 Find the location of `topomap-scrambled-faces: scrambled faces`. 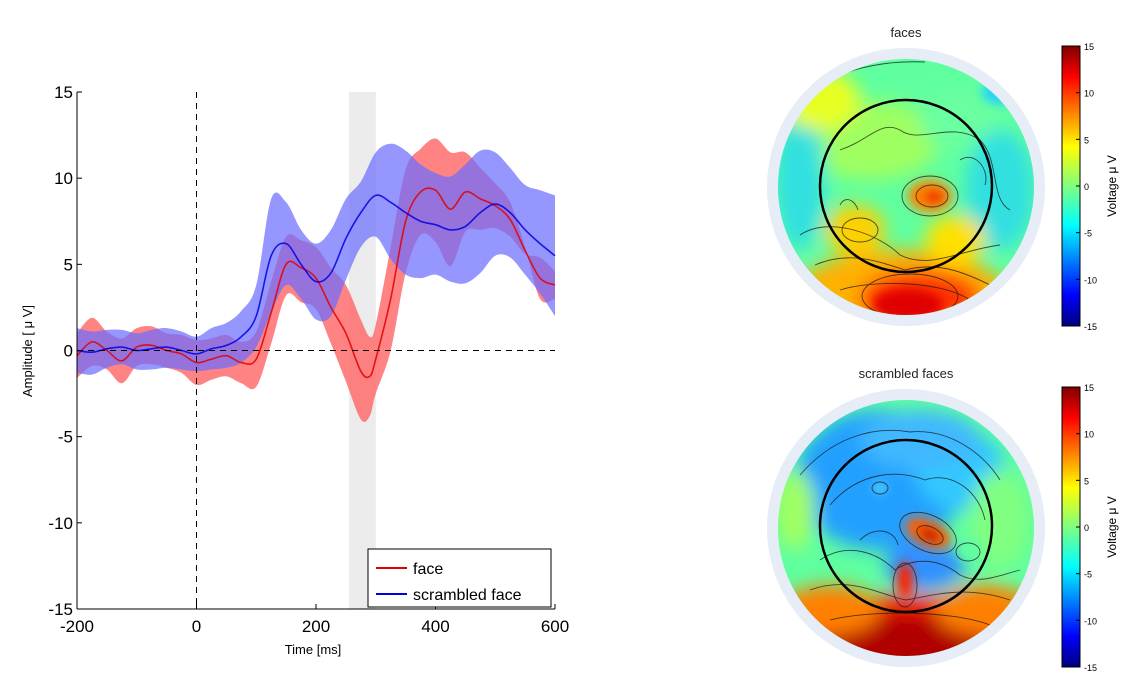

topomap-scrambled-faces: scrambled faces is located at coordinates (906, 516).